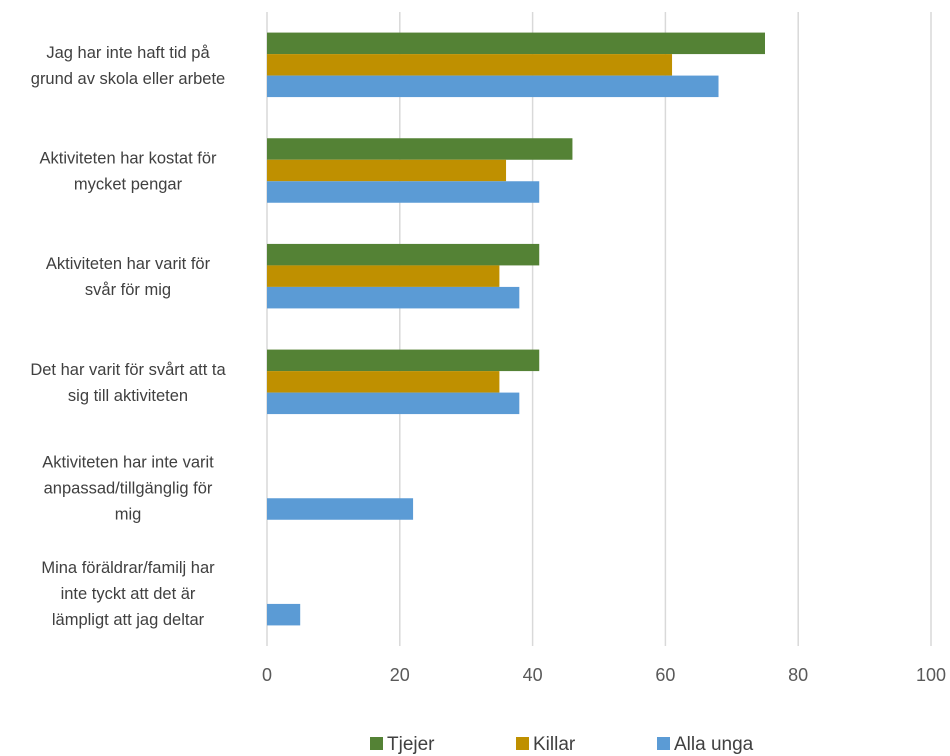  Describe the element at coordinates (128, 620) in the screenshot. I see `category-label-line: lämpligt att jag deltar` at that location.